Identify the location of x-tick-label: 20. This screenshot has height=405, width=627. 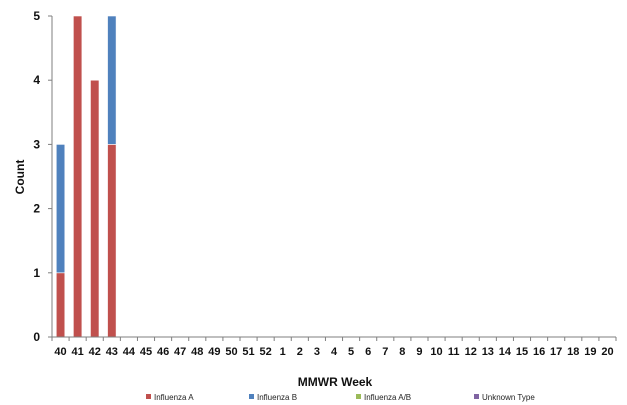
(607, 352).